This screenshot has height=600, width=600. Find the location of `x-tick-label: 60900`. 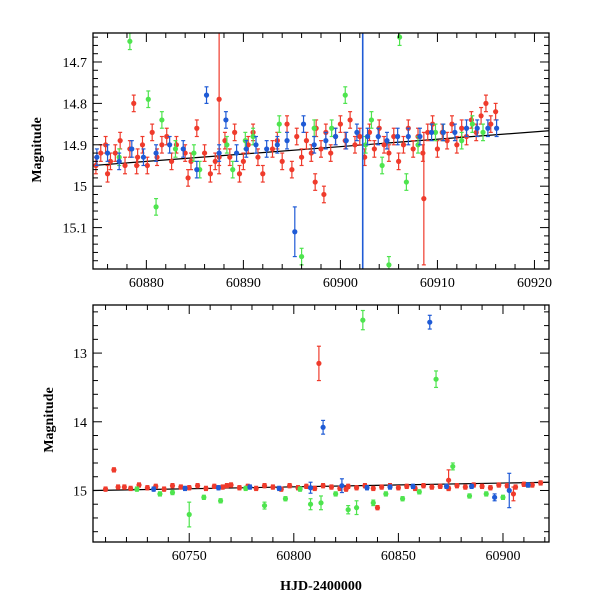

x-tick-label: 60900 is located at coordinates (340, 283).